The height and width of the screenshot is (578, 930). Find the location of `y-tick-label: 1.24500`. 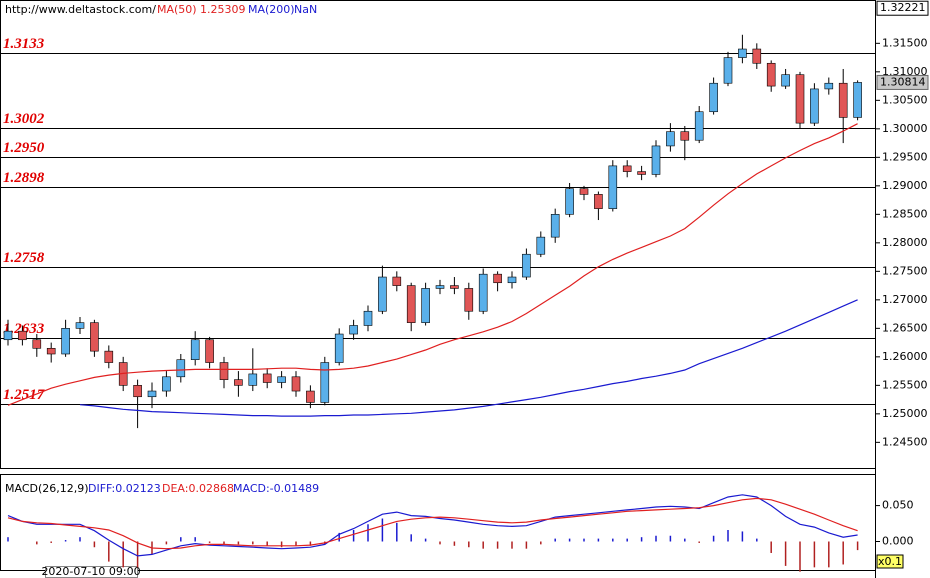

y-tick-label: 1.24500 is located at coordinates (905, 441).